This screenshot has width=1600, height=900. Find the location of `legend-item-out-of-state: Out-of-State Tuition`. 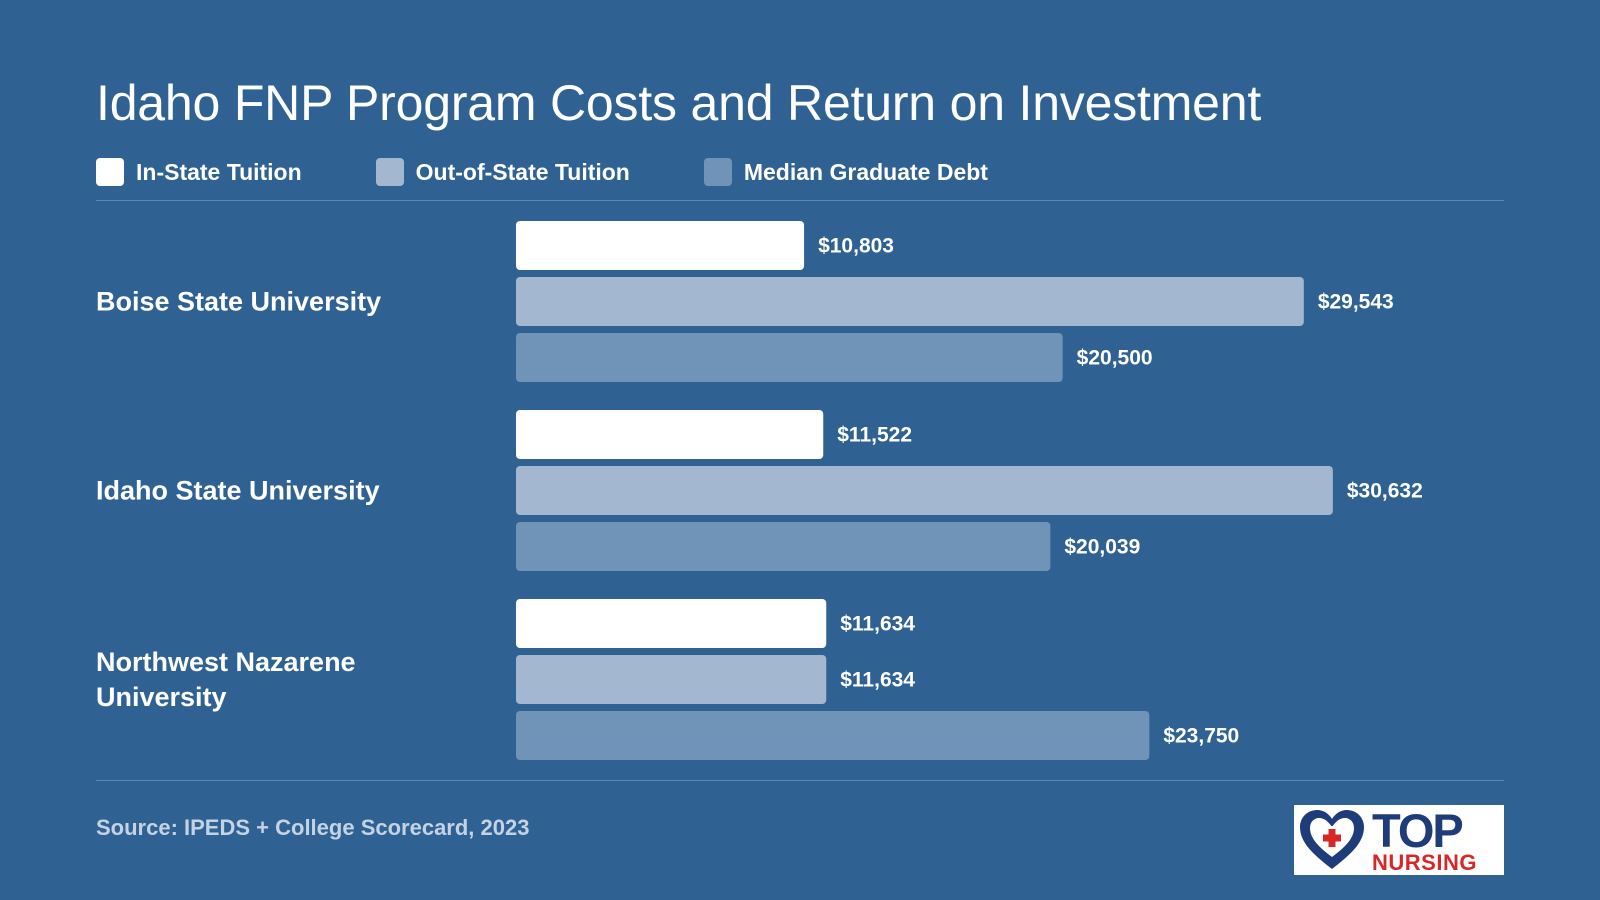

legend-item-out-of-state: Out-of-State Tuition is located at coordinates (502, 172).